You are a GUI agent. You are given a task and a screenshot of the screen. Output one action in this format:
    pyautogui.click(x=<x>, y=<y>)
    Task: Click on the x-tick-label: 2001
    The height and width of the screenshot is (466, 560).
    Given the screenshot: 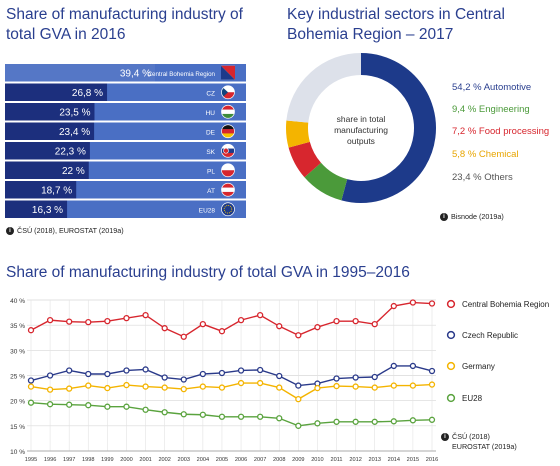 What is the action you would take?
    pyautogui.click(x=145, y=460)
    